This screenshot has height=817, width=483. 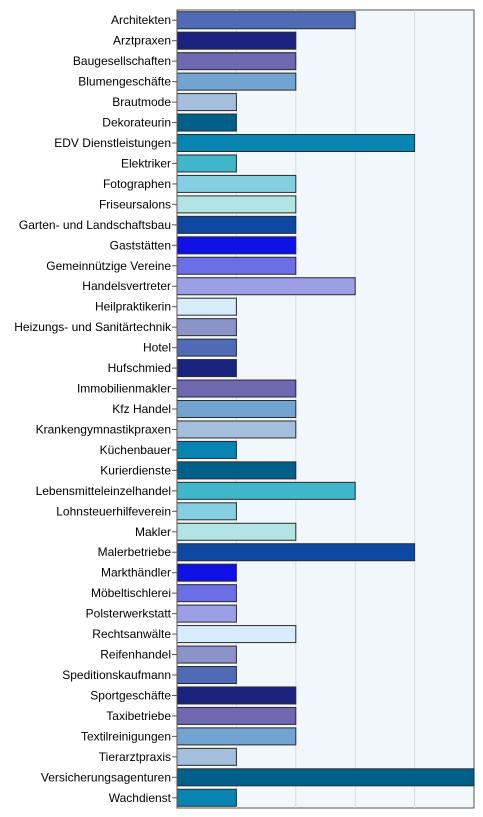 I want to click on category-label: Garten- und Landschaftsbau, so click(x=95, y=225).